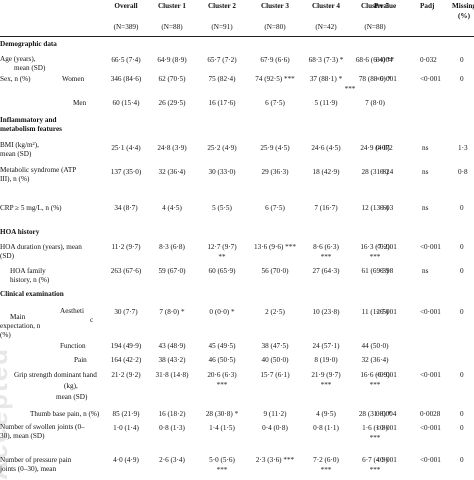 This screenshot has height=480, width=474. I want to click on cell-missing: 1·3, so click(463, 148).